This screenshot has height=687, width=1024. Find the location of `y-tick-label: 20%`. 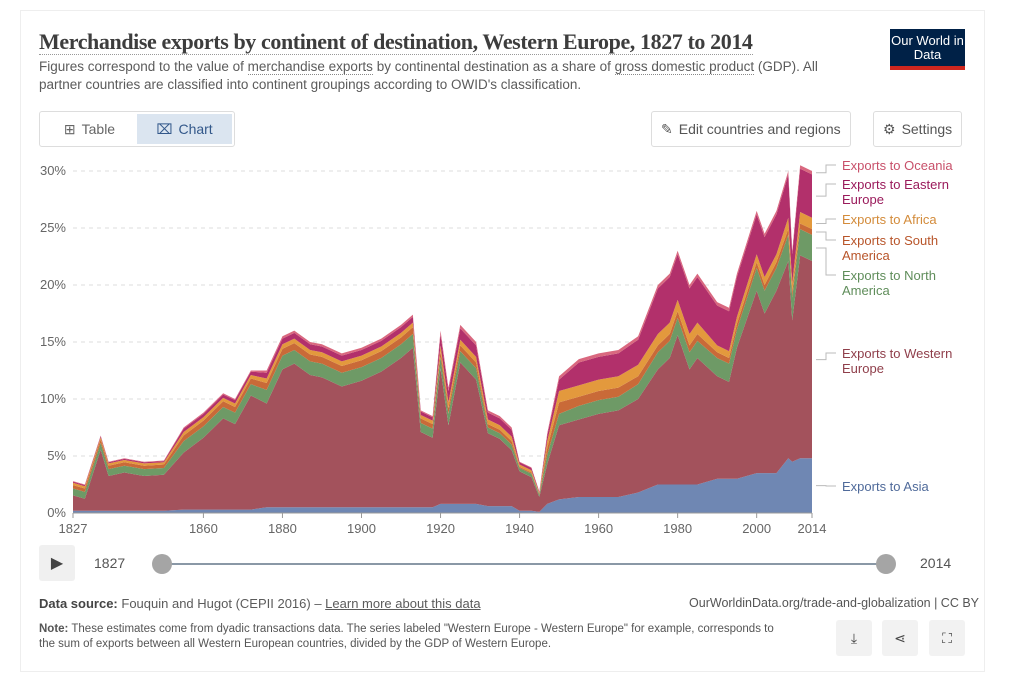

y-tick-label: 20% is located at coordinates (53, 284).